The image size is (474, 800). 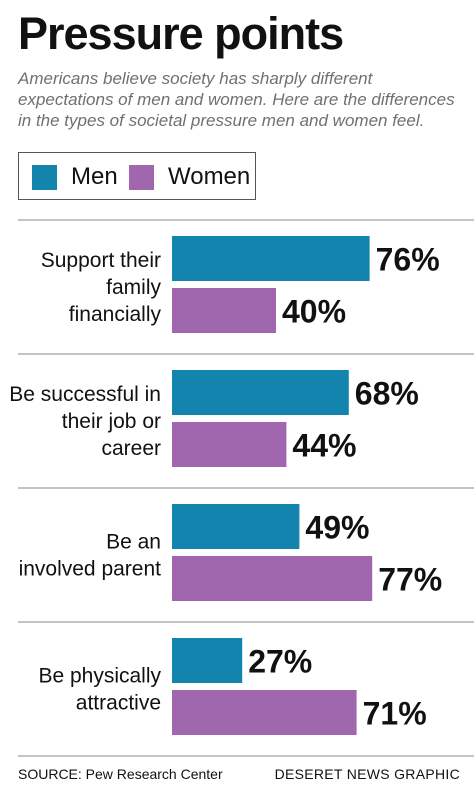 I want to click on data-label: 40%, so click(x=314, y=312).